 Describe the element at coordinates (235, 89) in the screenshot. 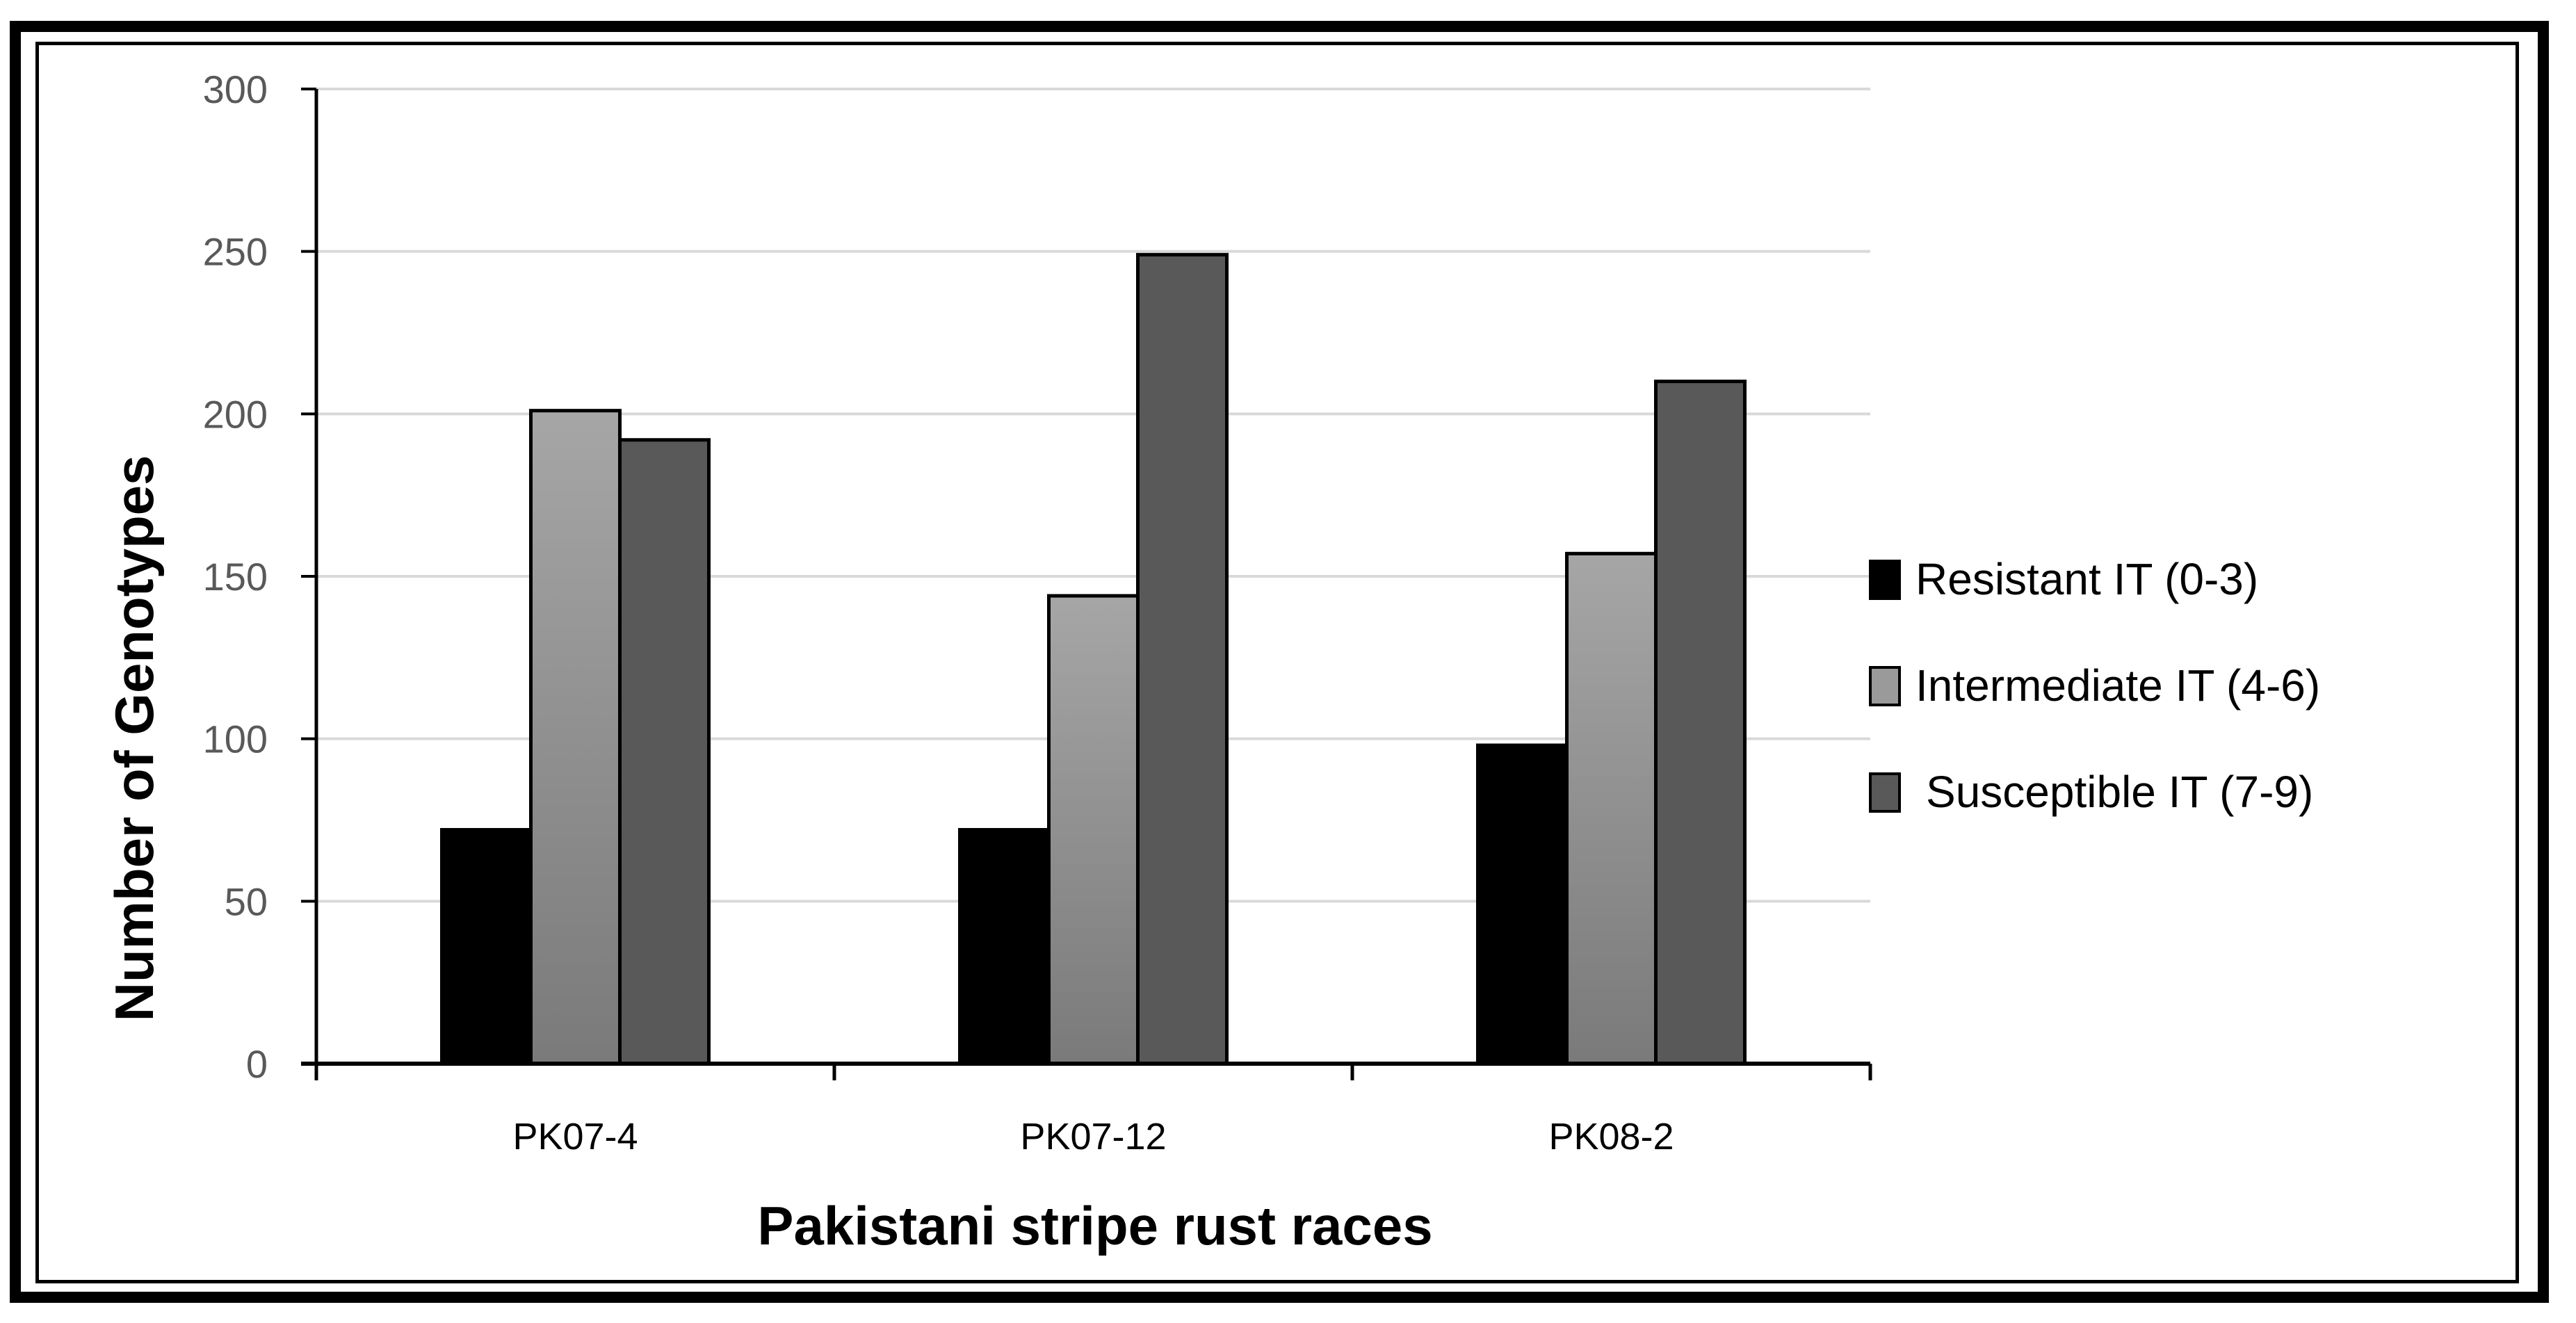

I see `y-tick-label: 300` at that location.